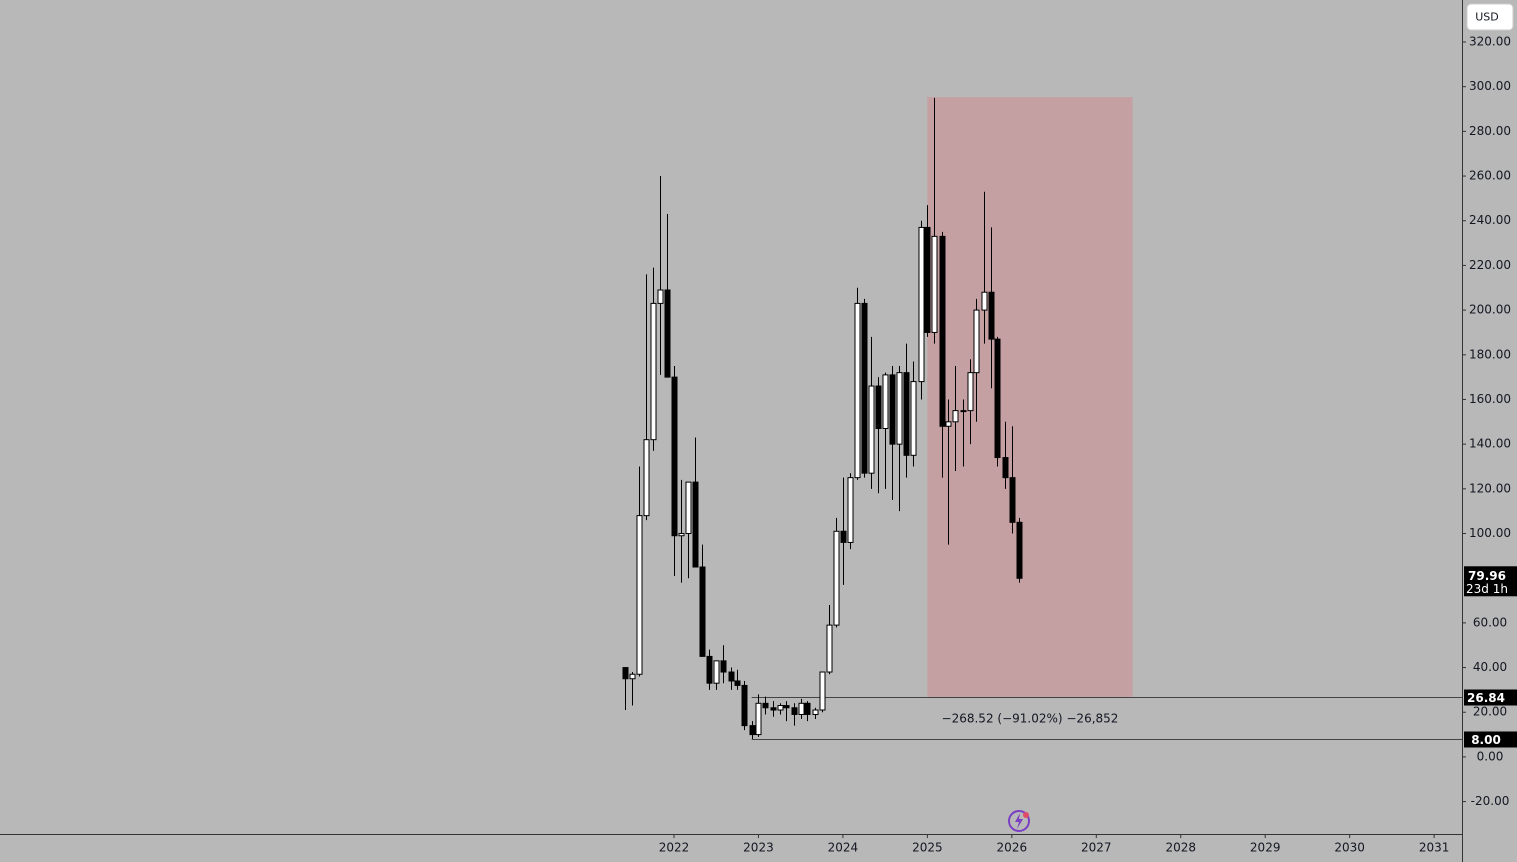 The width and height of the screenshot is (1517, 862). What do you see at coordinates (1030, 718) in the screenshot?
I see `measure-label: −268.52 (−91.02%) −26,852` at bounding box center [1030, 718].